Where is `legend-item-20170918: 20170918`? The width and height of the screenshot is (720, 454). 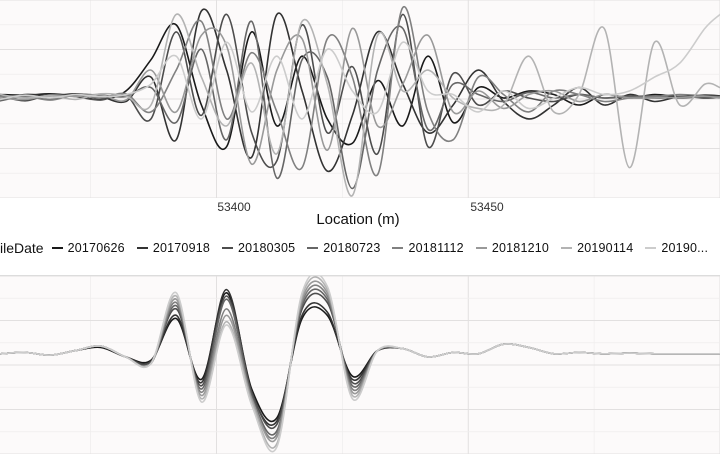
legend-item-20170918: 20170918 is located at coordinates (173, 248).